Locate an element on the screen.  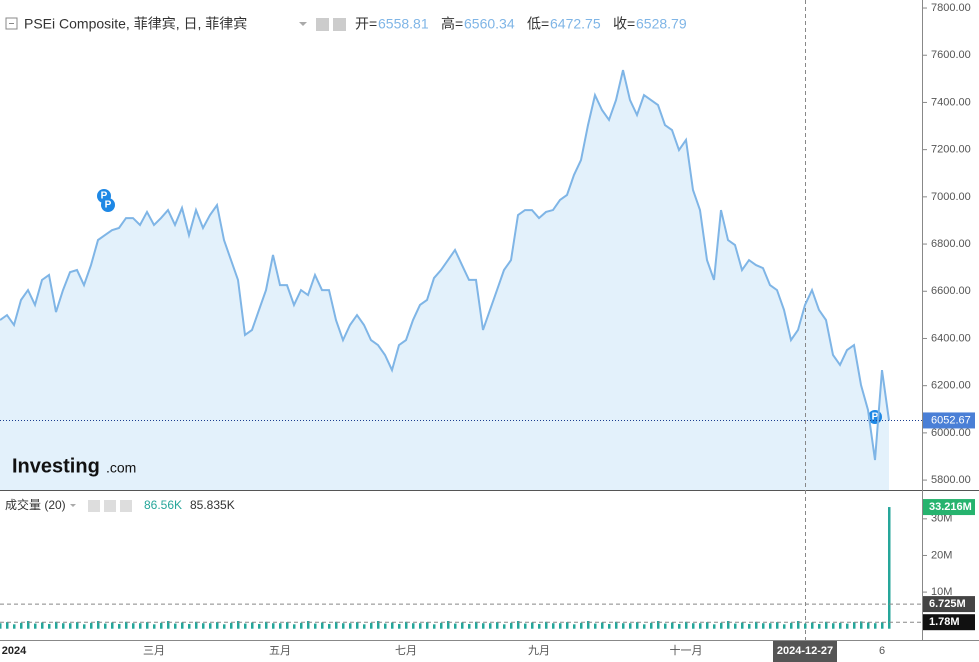
y-tick-label: 6200.00 is located at coordinates (951, 386).